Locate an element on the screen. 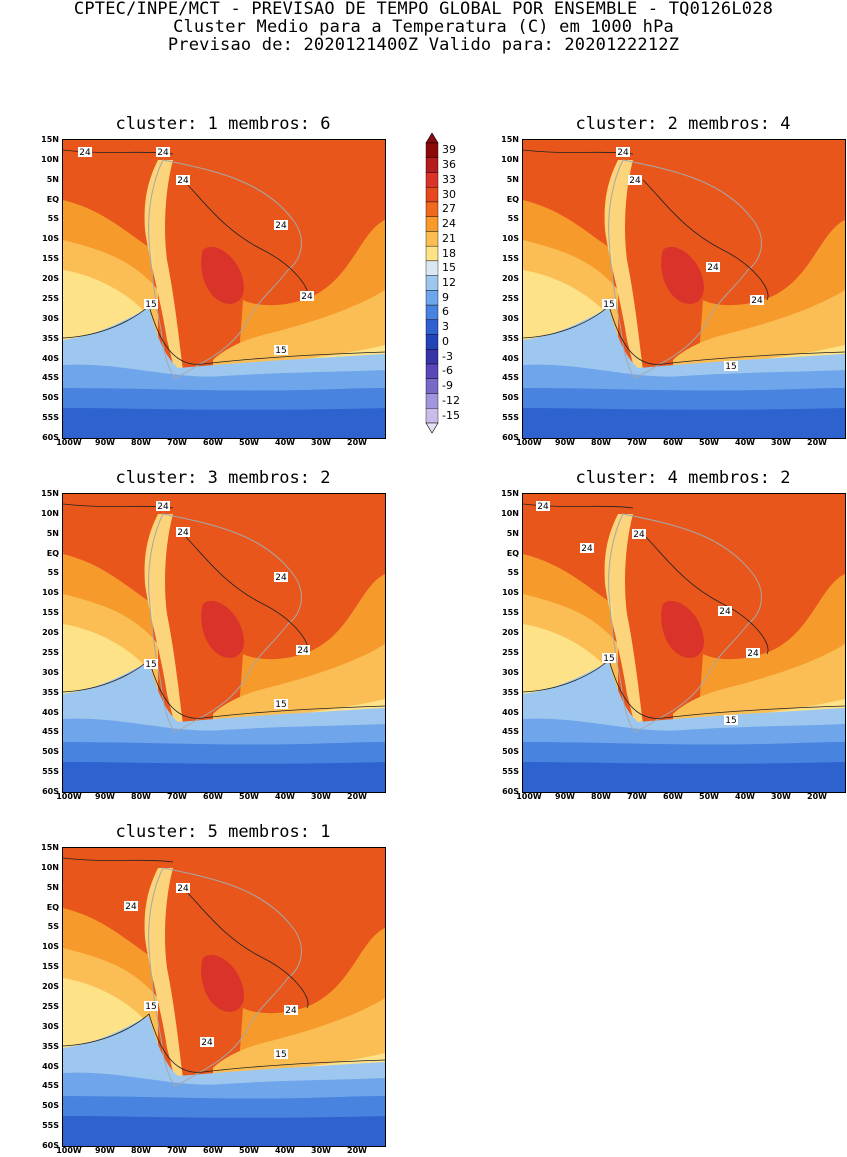  temperature-field: 24 24 24 24 24 15 15 is located at coordinates (684, 643).